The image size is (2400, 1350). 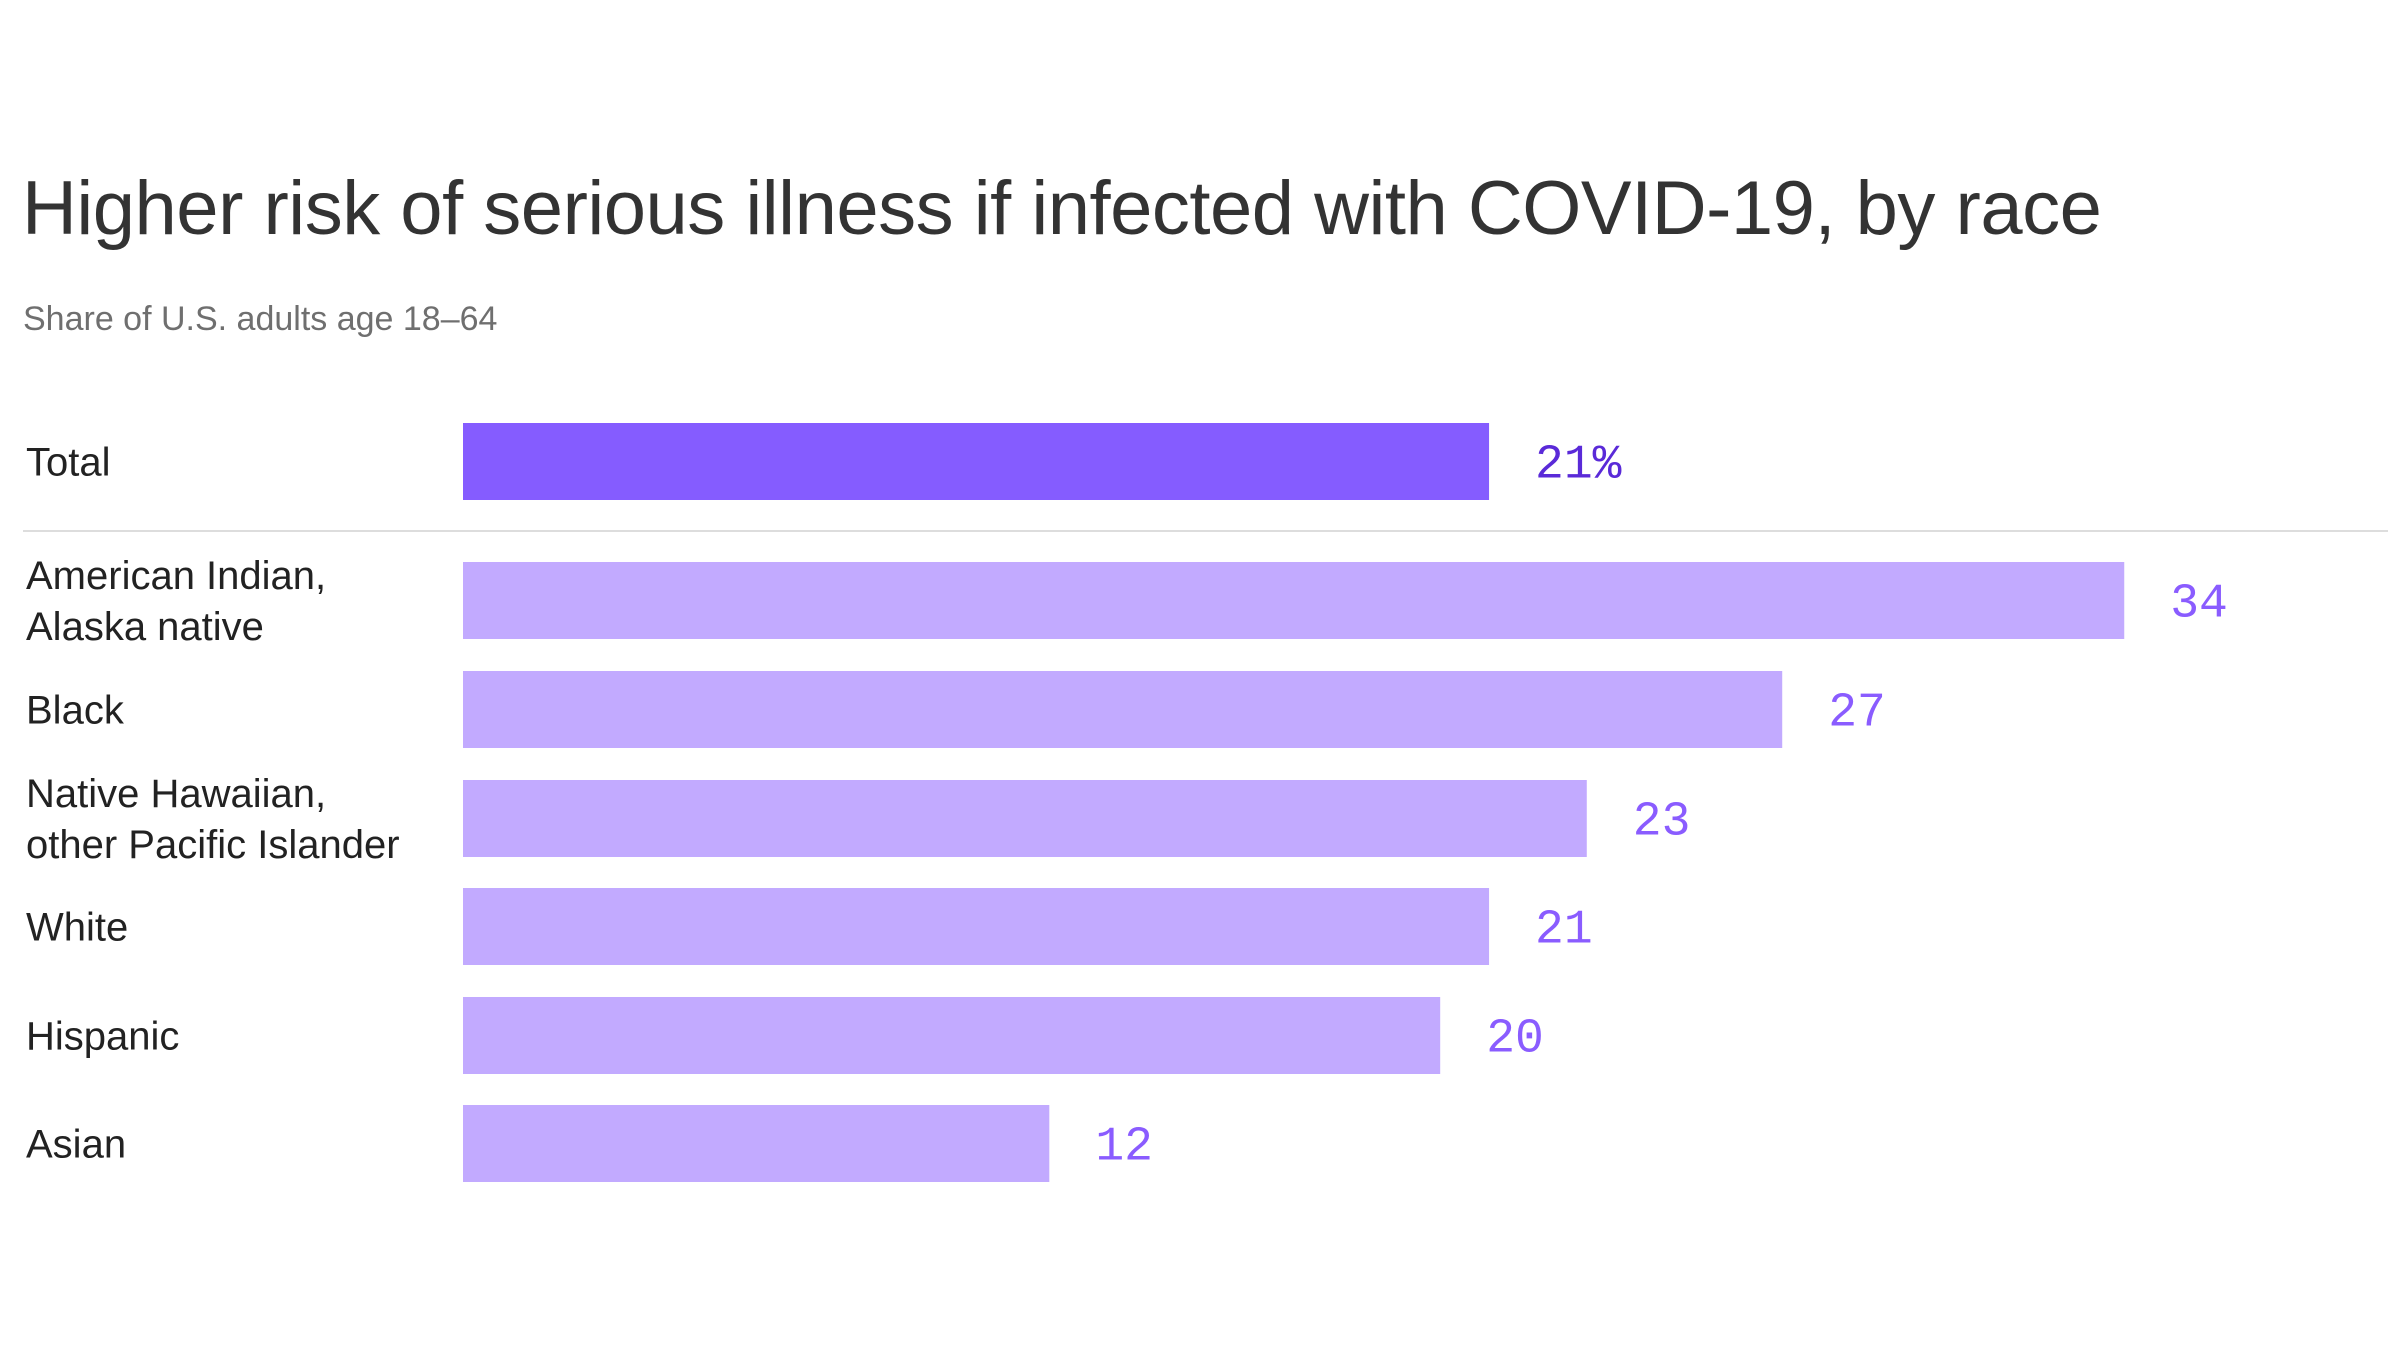 I want to click on category-label: Hispanic, so click(x=102, y=1037).